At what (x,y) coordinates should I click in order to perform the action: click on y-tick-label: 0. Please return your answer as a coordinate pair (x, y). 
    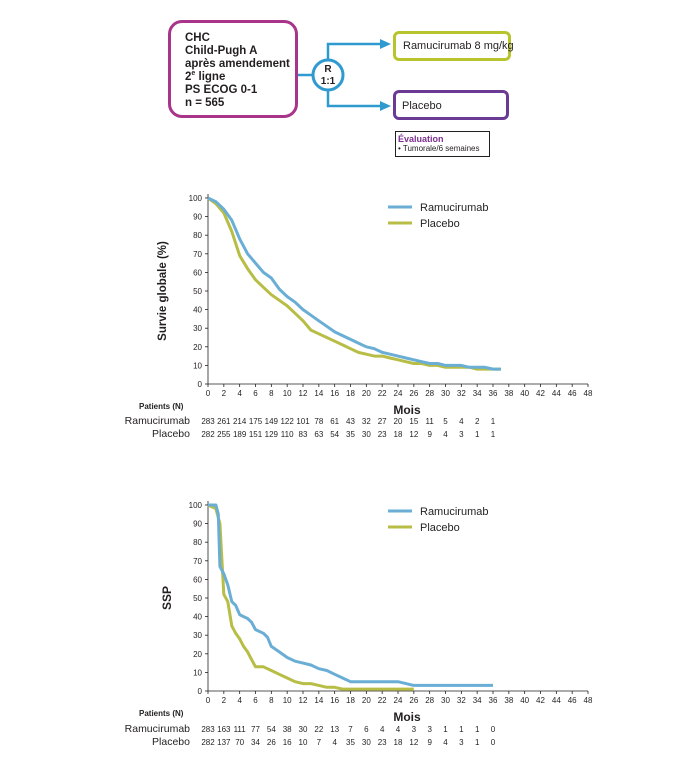
    Looking at the image, I should click on (200, 691).